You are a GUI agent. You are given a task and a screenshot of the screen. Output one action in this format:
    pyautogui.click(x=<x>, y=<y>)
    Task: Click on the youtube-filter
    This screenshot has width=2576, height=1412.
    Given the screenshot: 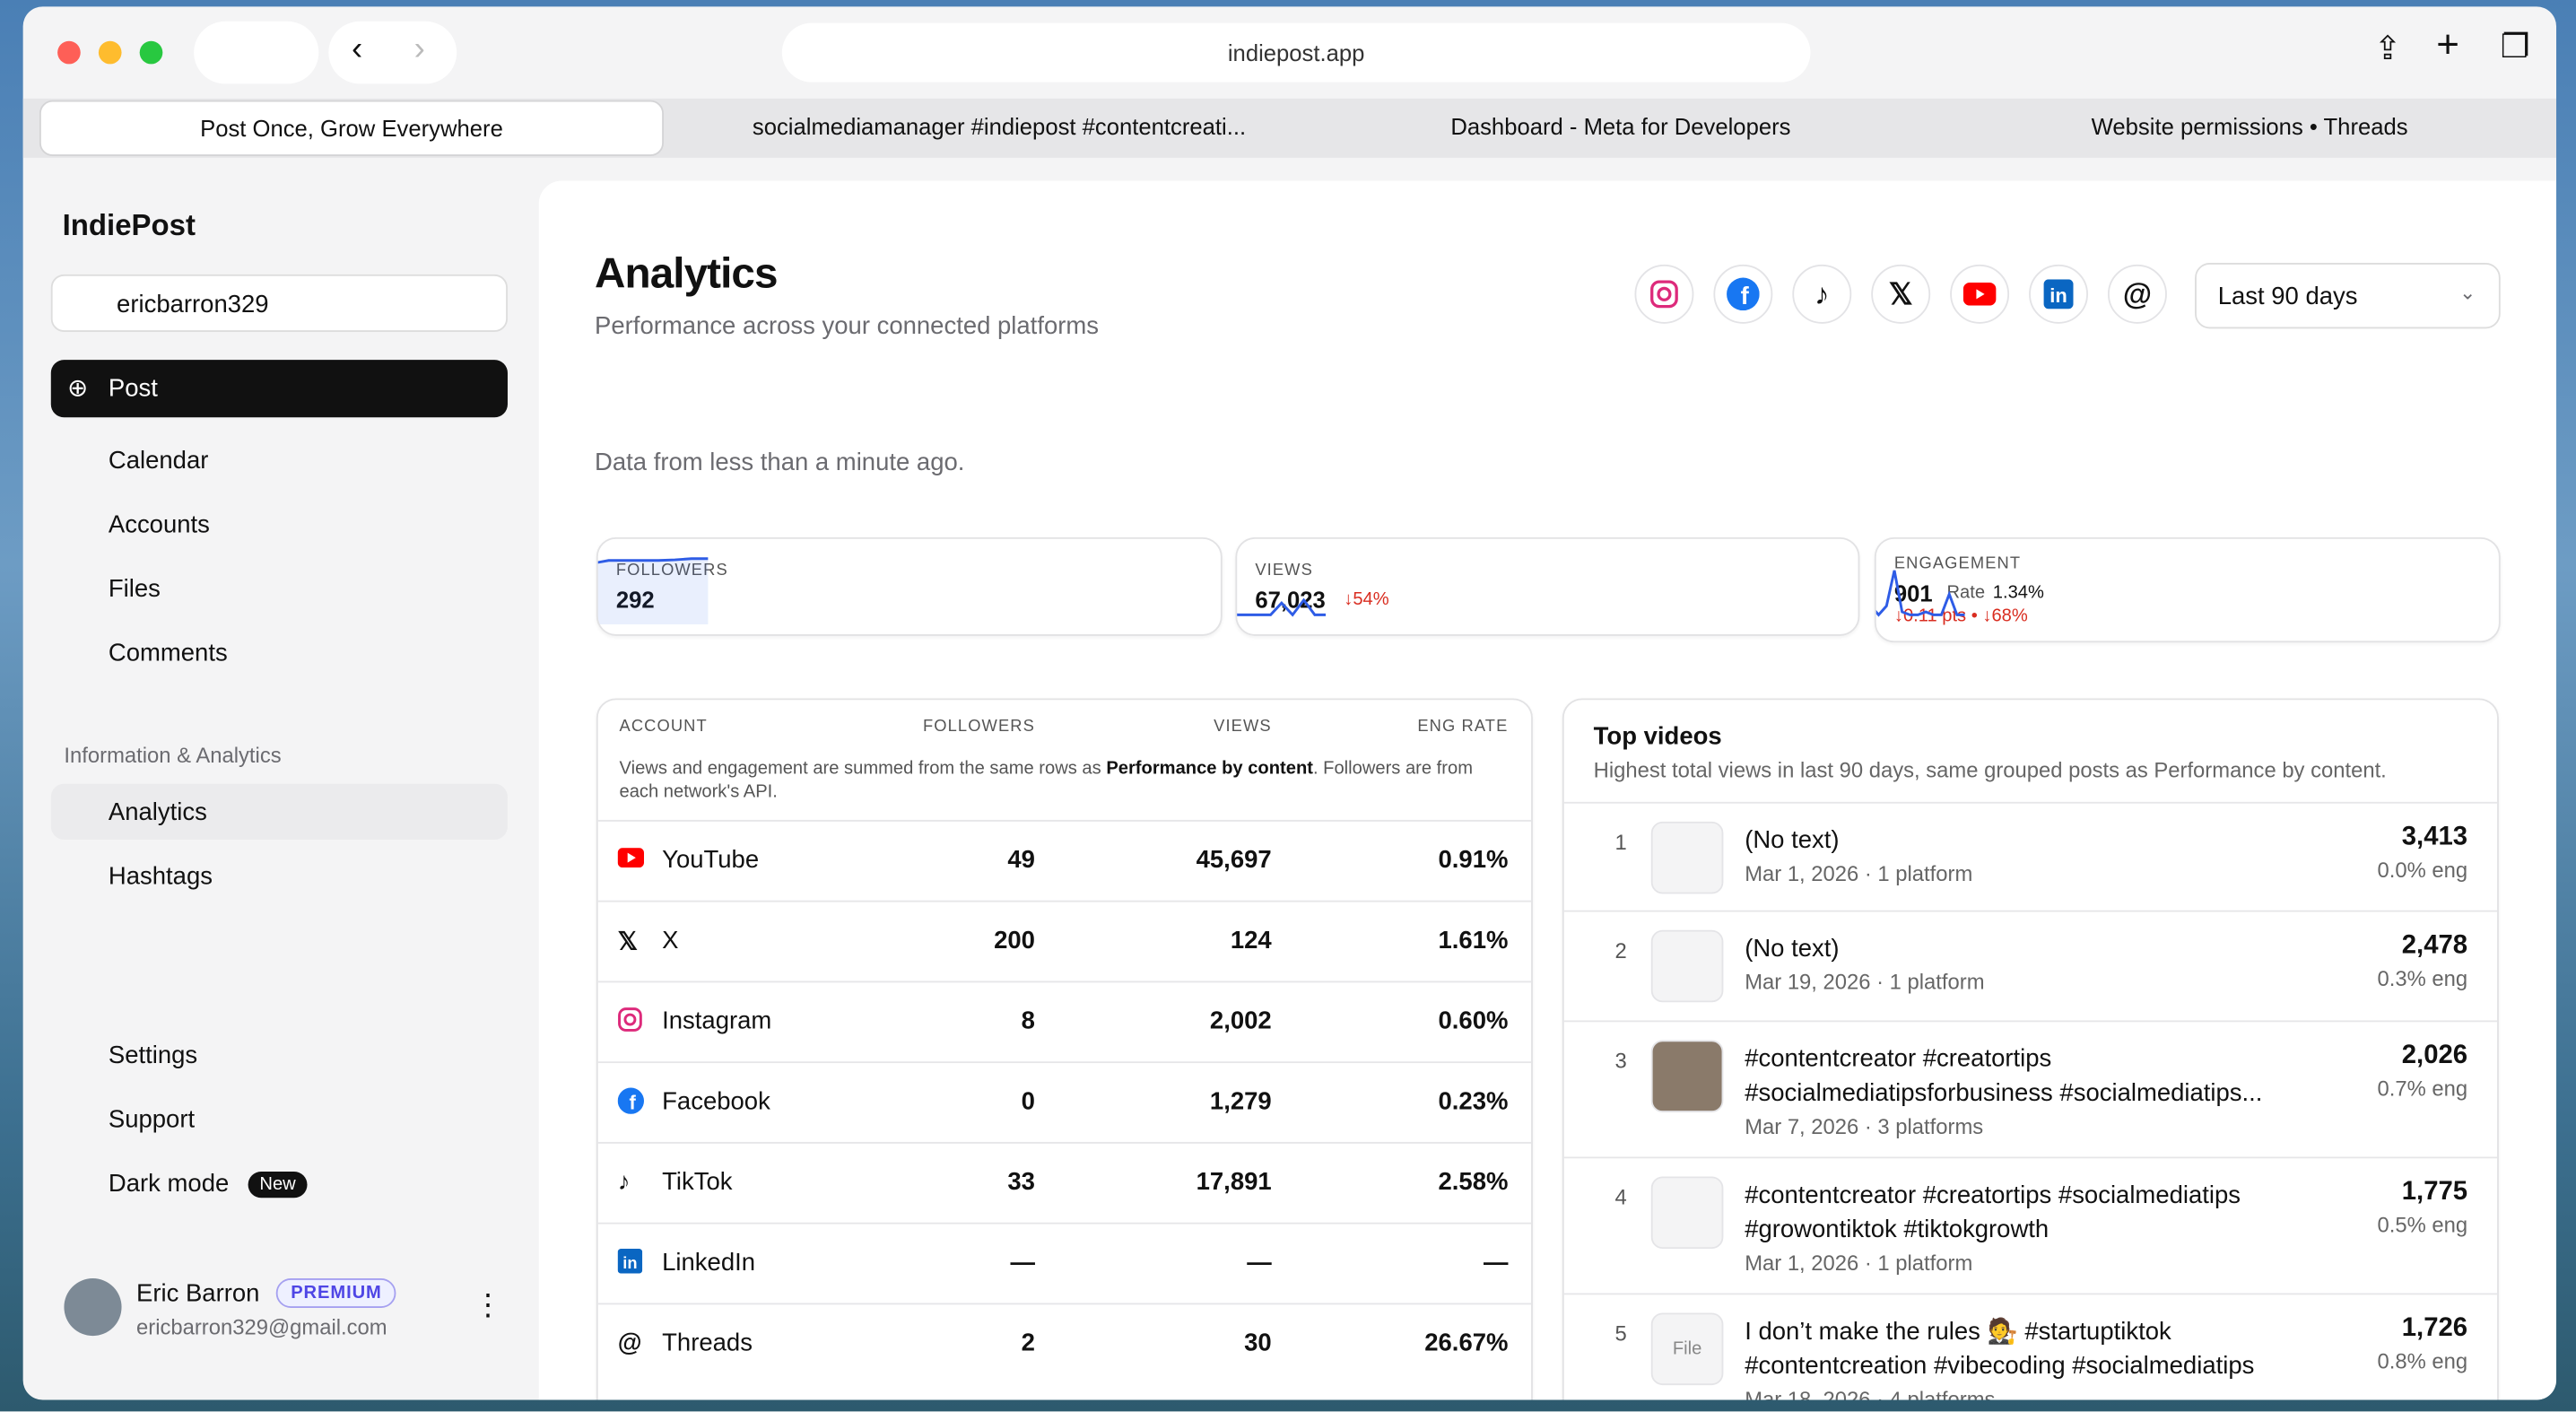 What is the action you would take?
    pyautogui.click(x=1980, y=294)
    